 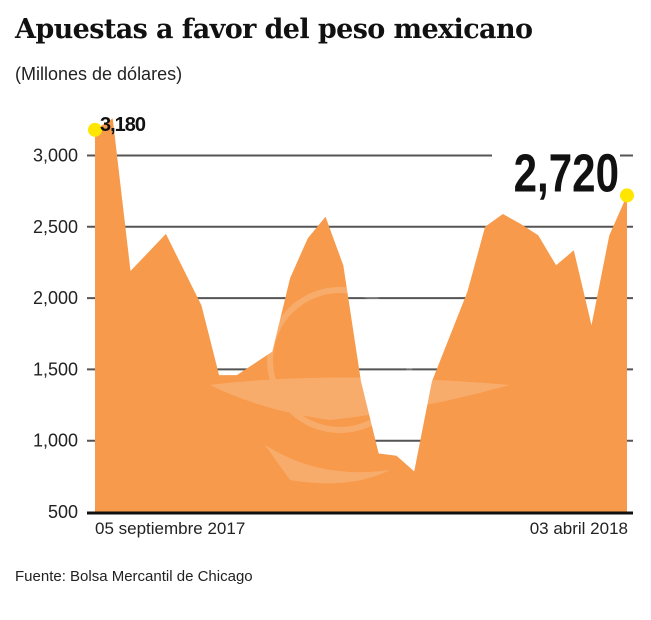 What do you see at coordinates (55, 156) in the screenshot?
I see `y-tick-label: 3,000` at bounding box center [55, 156].